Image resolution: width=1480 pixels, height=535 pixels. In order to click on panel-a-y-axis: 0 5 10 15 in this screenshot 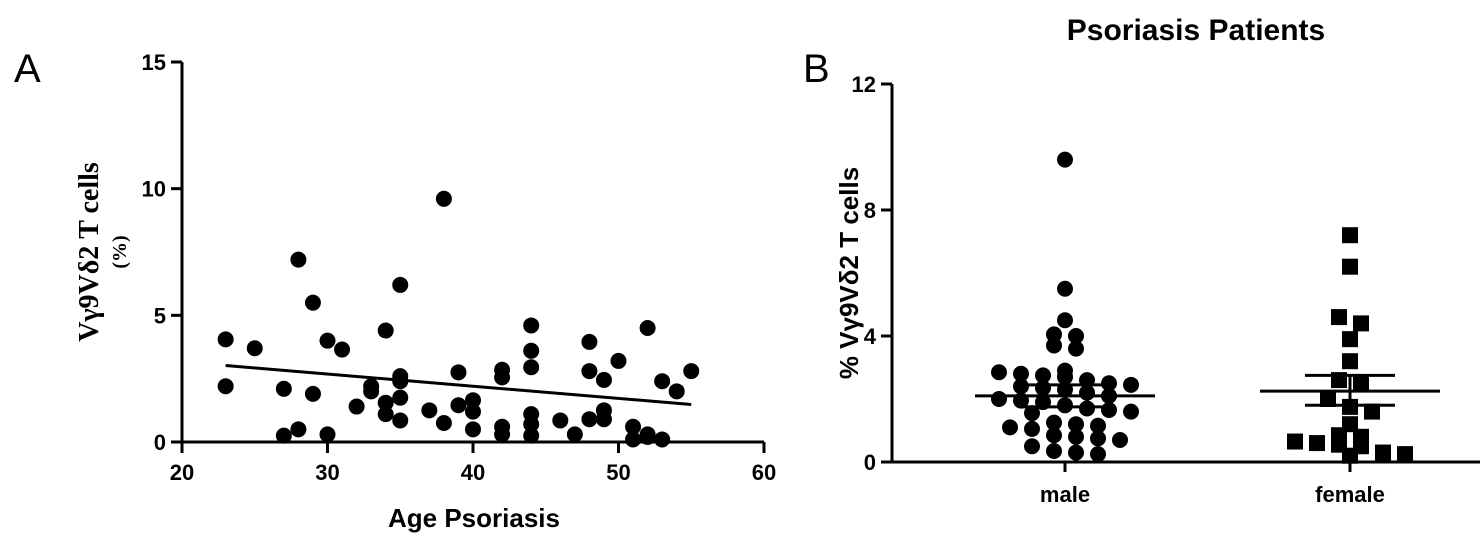, I will do `click(163, 252)`.